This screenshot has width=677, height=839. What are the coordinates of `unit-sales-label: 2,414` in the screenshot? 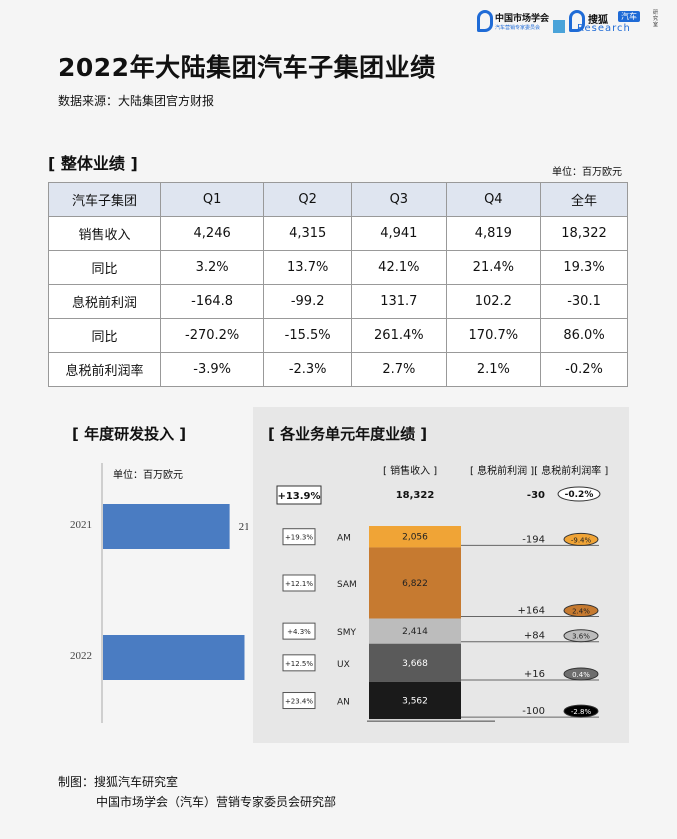 It's located at (415, 632).